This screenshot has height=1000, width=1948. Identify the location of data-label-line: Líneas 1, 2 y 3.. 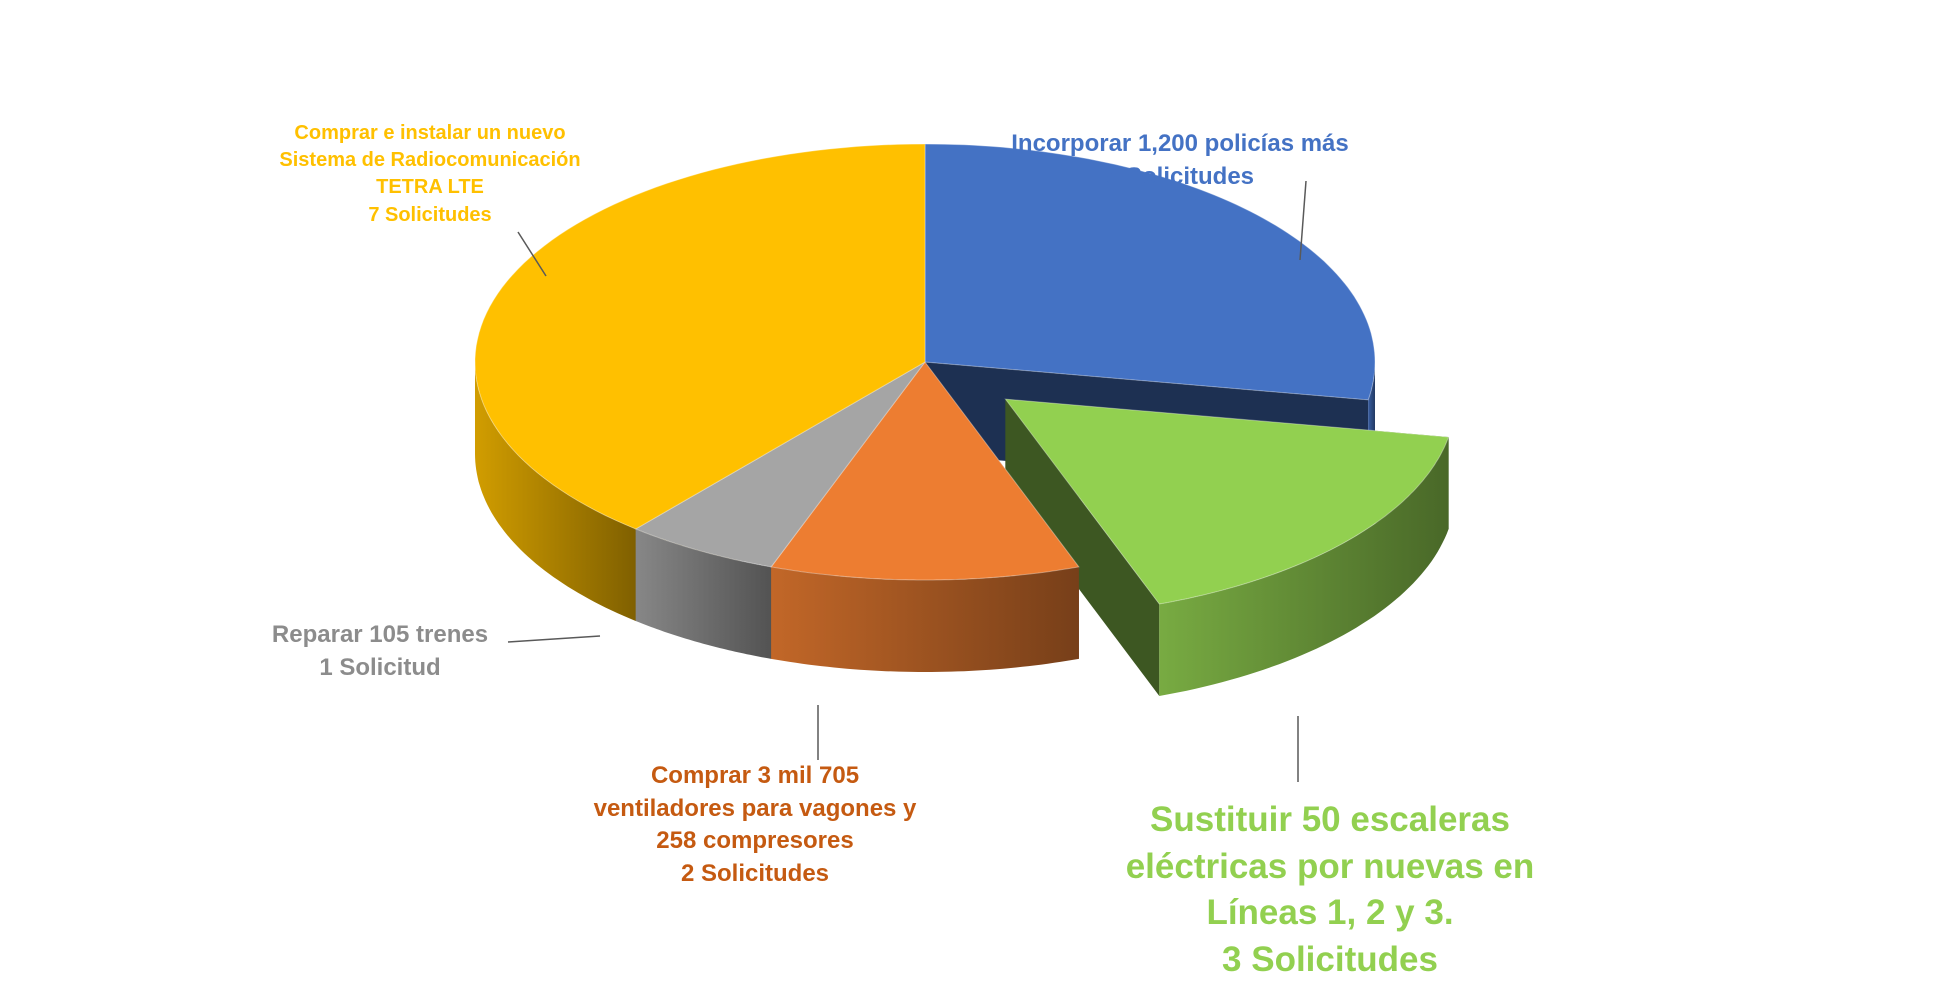
(1330, 913).